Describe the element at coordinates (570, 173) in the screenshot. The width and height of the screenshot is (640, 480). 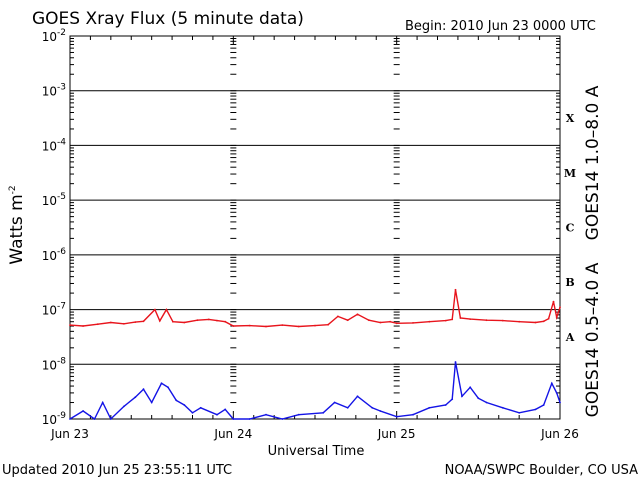
I see `flare-class-label: M` at that location.